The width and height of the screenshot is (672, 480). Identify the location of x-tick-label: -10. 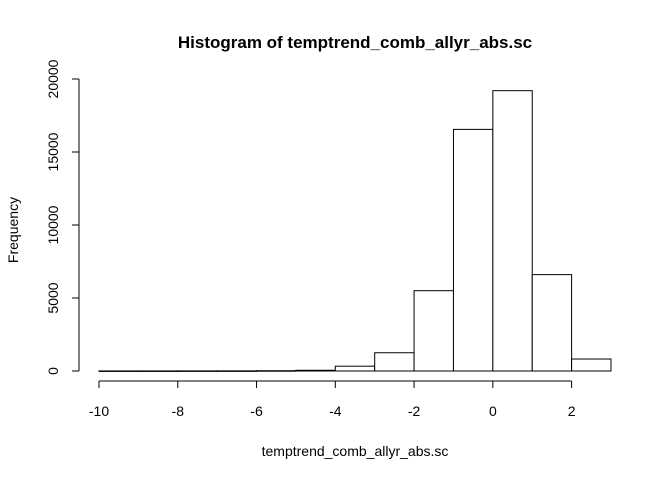
(99, 411).